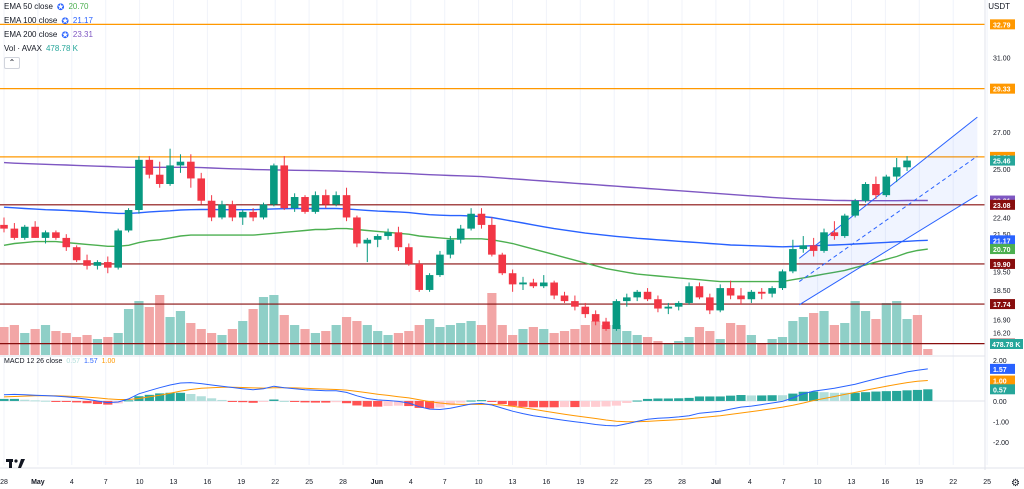 The width and height of the screenshot is (1024, 489). I want to click on price-tick-label: 25.00, so click(1002, 170).